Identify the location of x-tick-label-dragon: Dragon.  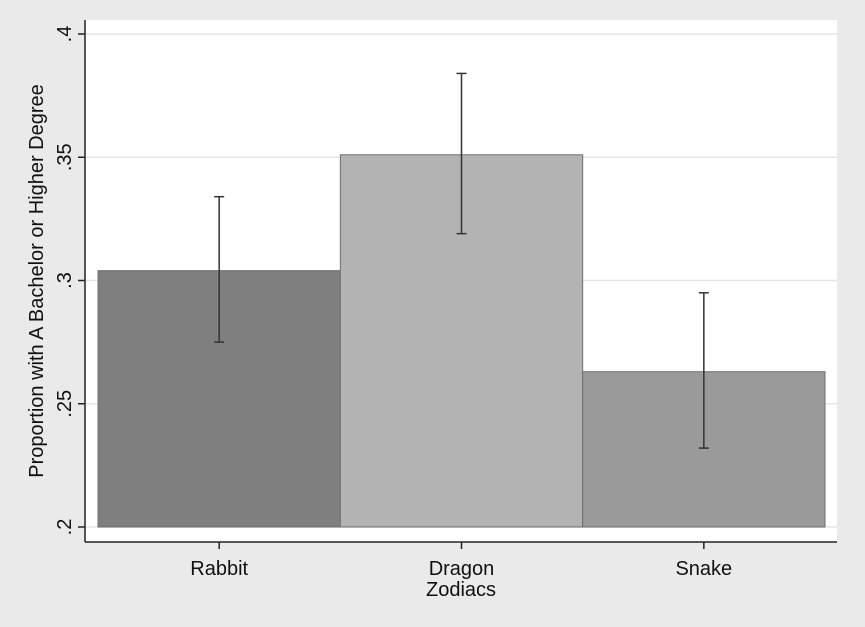
(462, 569).